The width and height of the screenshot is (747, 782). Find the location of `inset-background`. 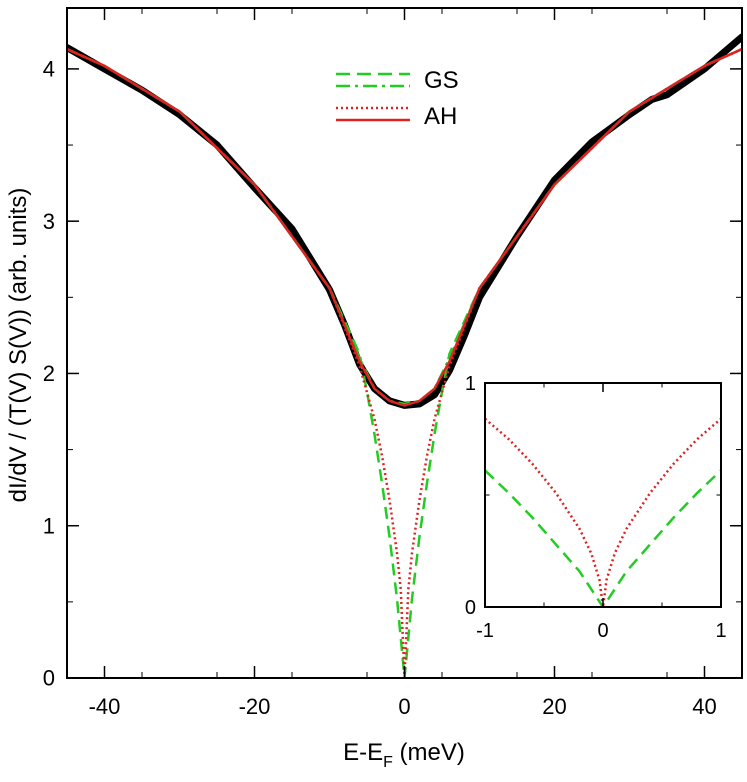

inset-background is located at coordinates (603, 495).